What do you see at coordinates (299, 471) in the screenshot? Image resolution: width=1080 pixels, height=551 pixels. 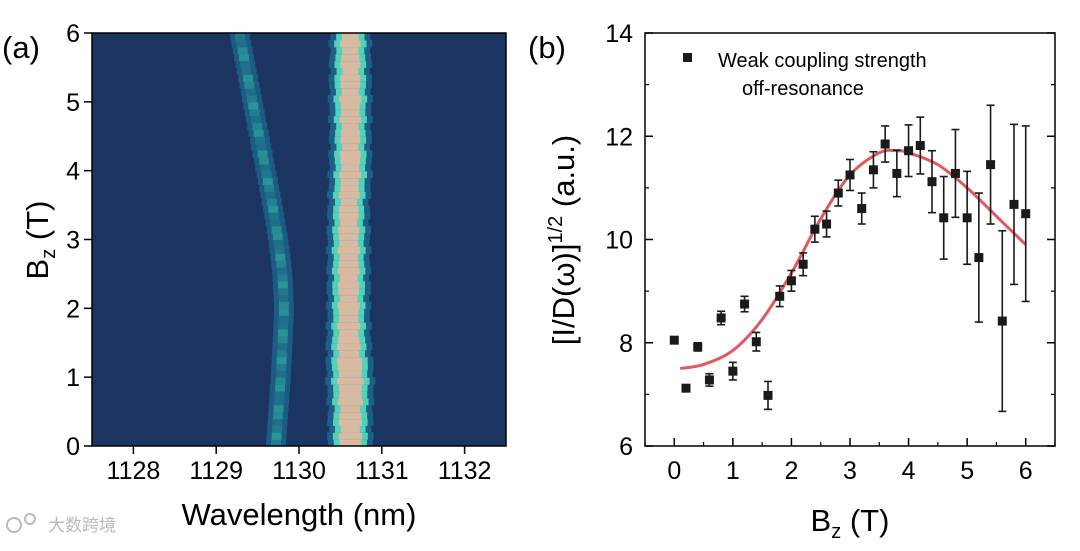 I see `heatmap-x-tick-label: 1130` at bounding box center [299, 471].